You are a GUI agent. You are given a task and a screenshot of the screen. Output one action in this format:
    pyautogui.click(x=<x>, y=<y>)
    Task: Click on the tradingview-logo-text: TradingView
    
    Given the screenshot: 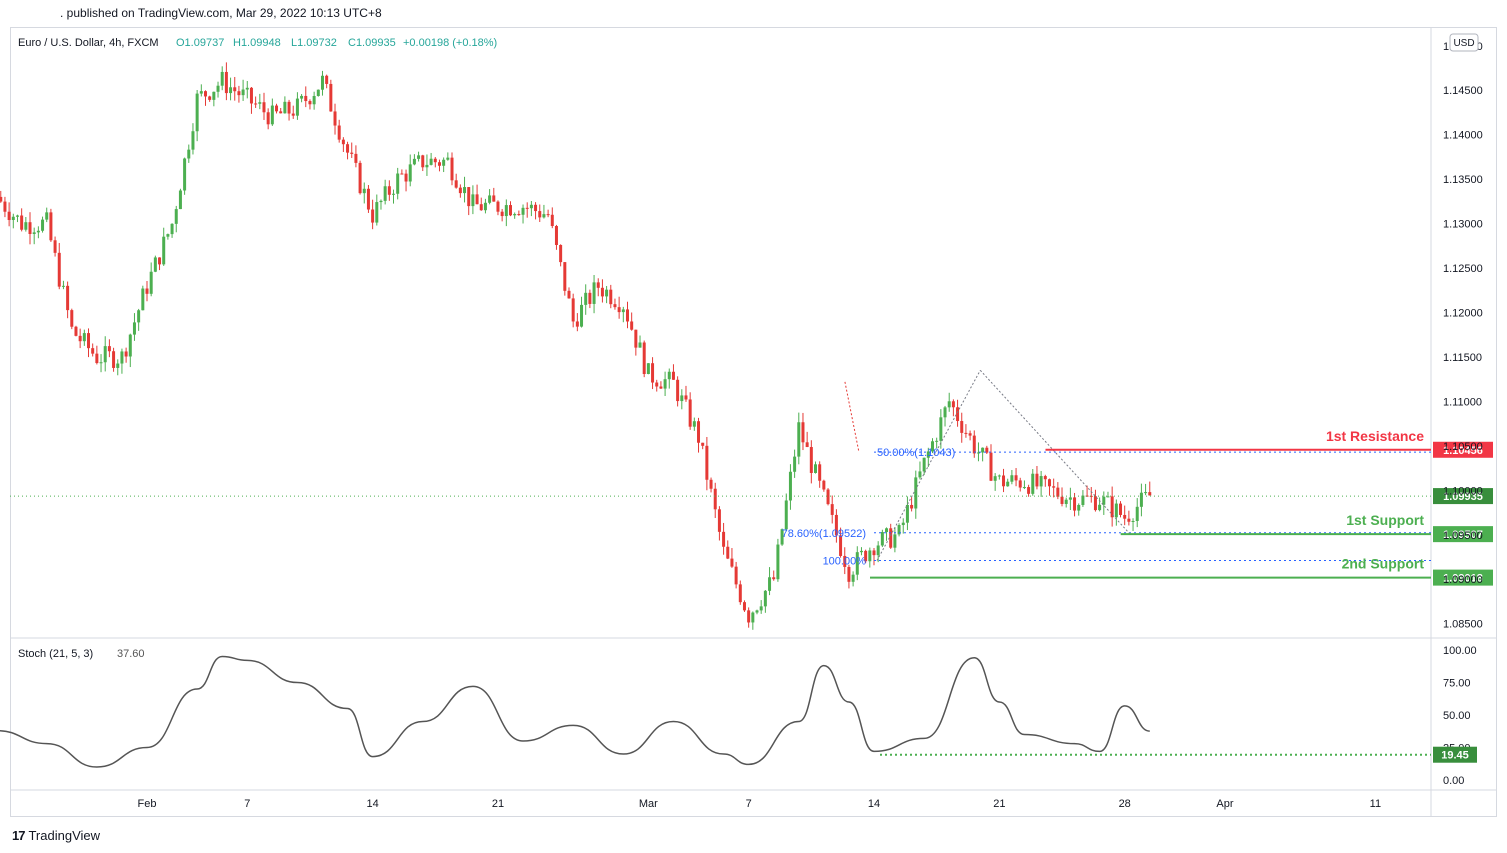 What is the action you would take?
    pyautogui.click(x=64, y=835)
    